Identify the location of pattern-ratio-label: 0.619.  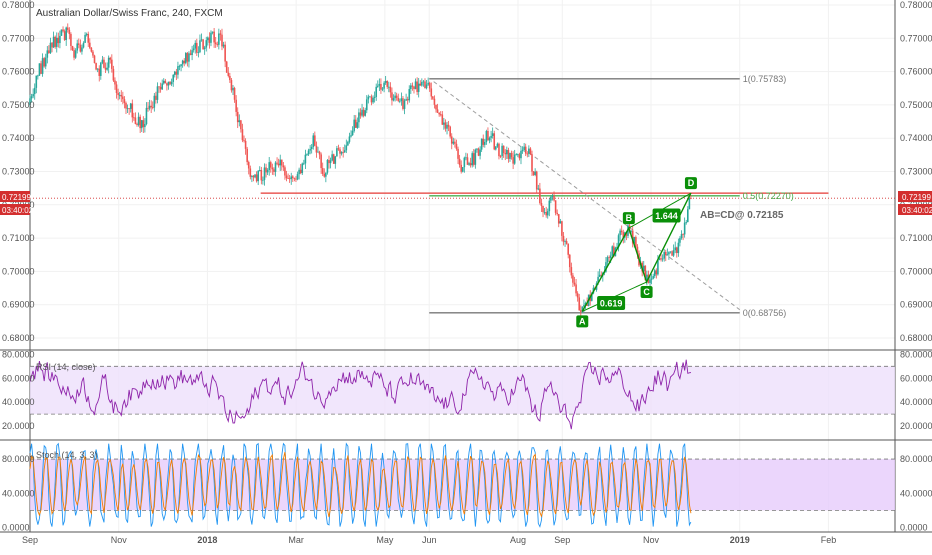
(611, 304).